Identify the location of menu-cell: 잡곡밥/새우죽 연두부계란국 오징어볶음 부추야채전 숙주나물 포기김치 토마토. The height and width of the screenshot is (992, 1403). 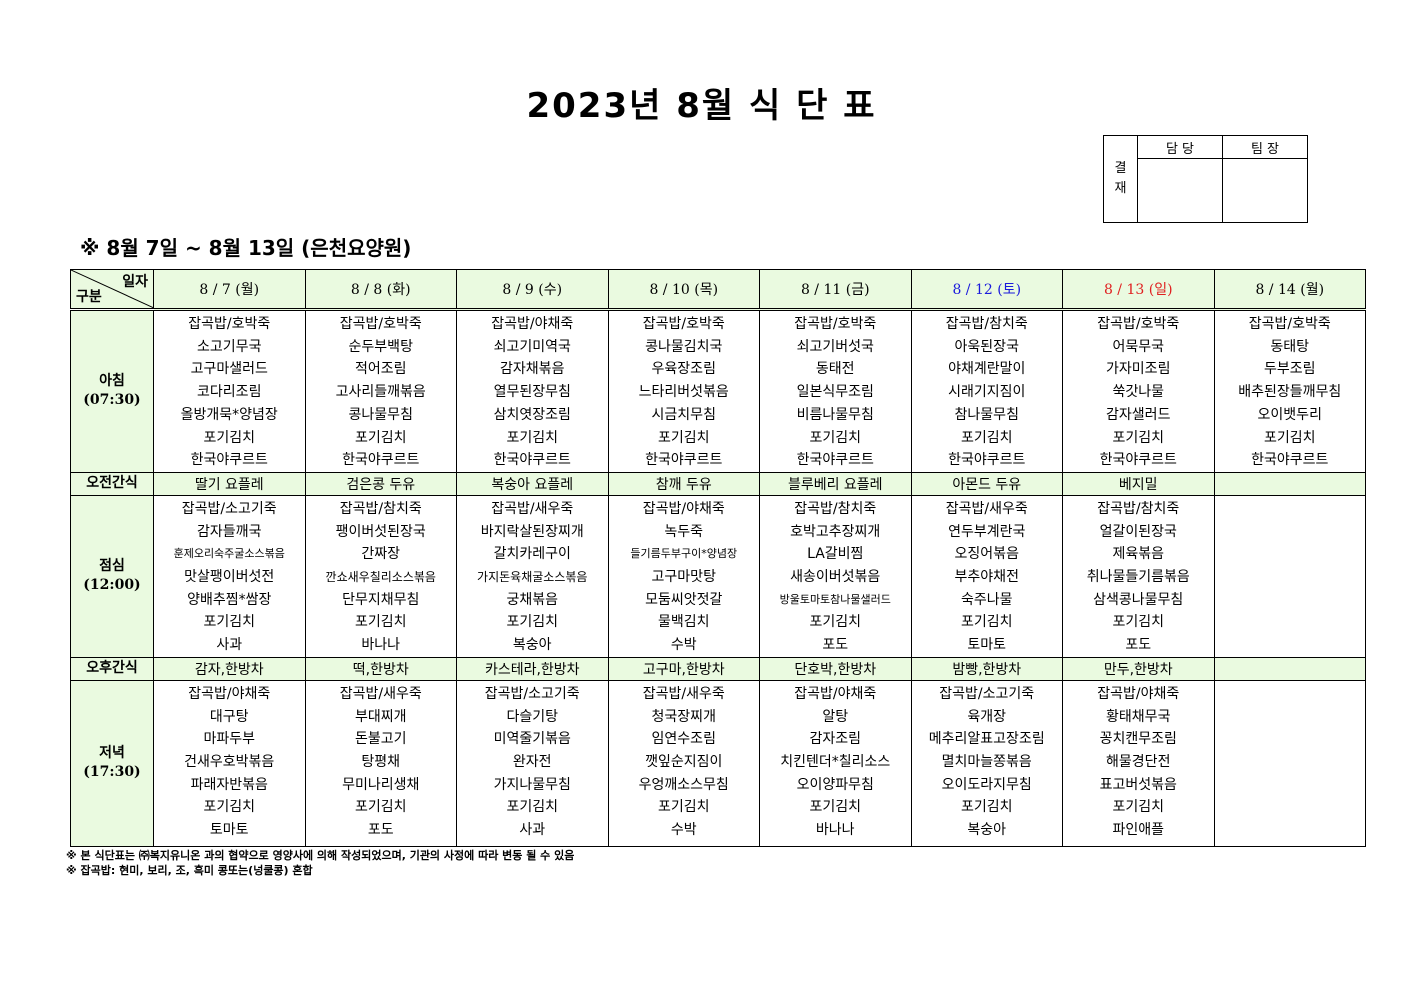
(986, 576).